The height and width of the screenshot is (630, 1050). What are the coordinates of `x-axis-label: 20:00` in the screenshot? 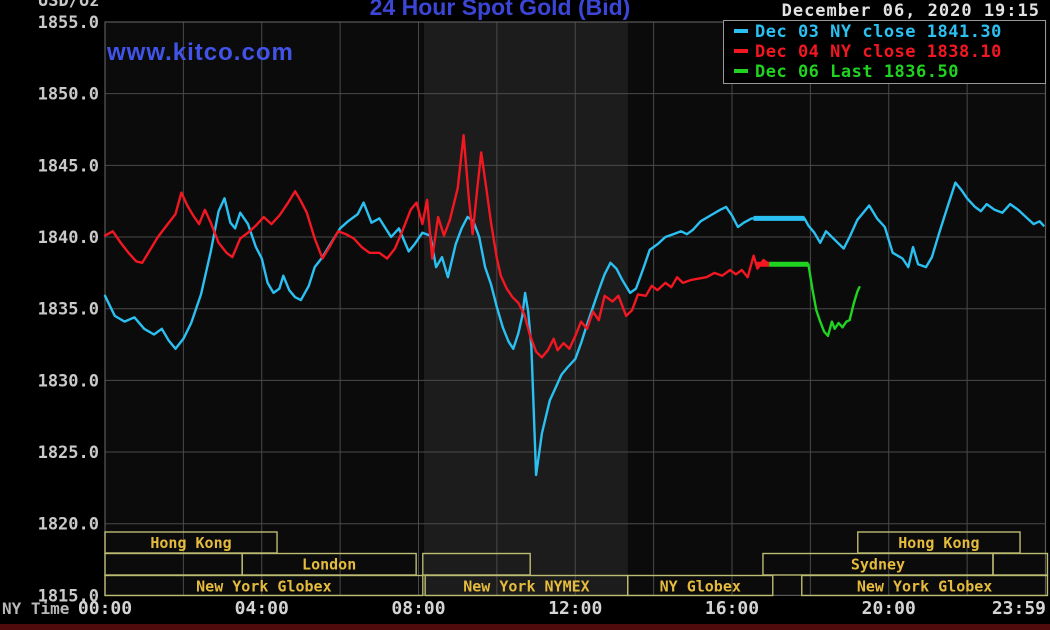 It's located at (889, 608).